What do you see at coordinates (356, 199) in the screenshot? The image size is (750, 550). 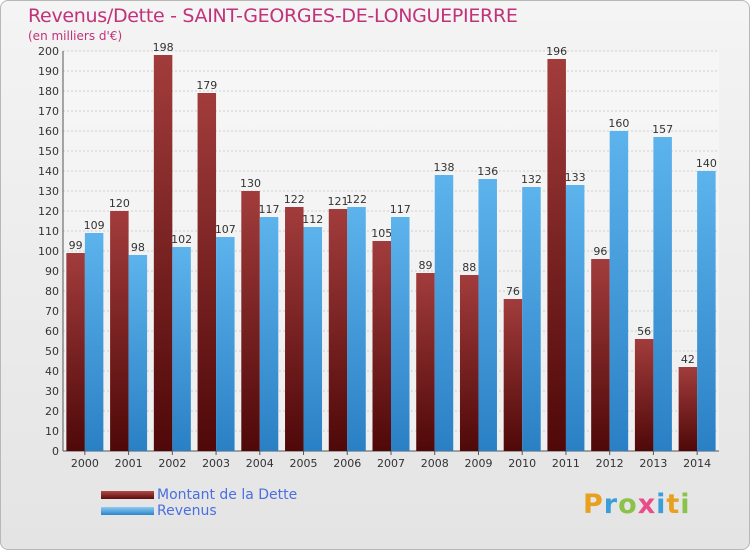 I see `data-label-revenus: 122` at bounding box center [356, 199].